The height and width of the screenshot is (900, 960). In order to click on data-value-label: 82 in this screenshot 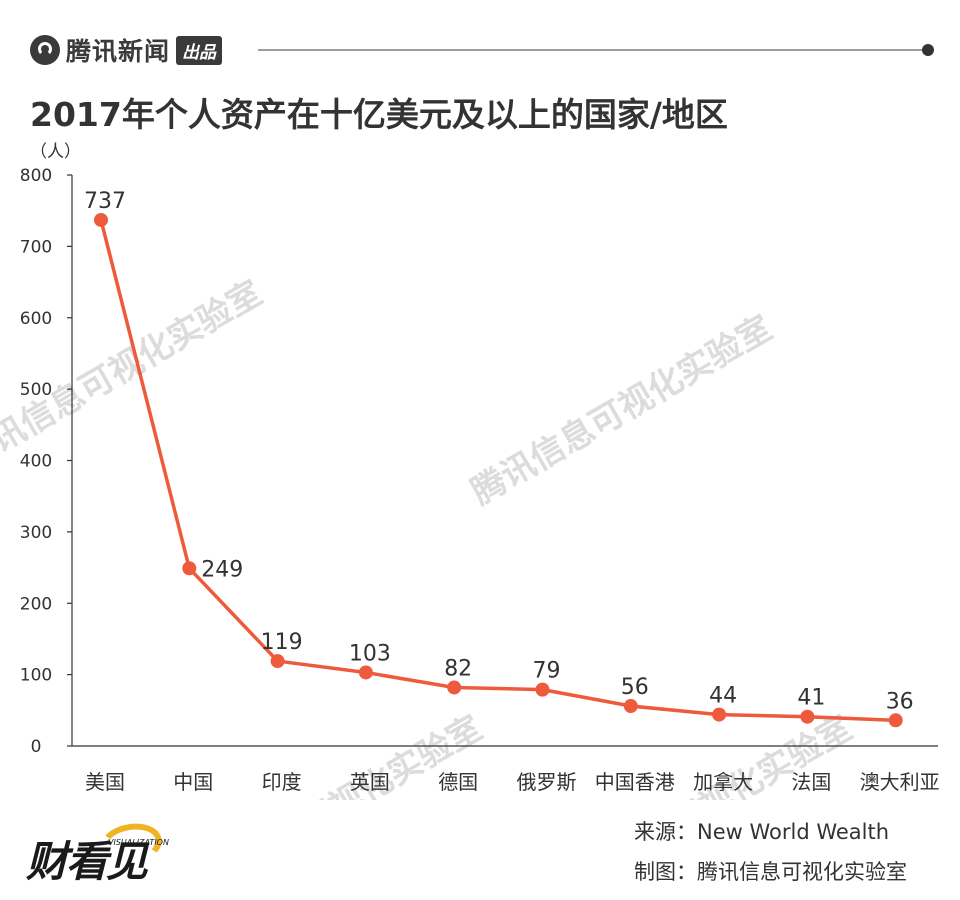, I will do `click(458, 668)`.